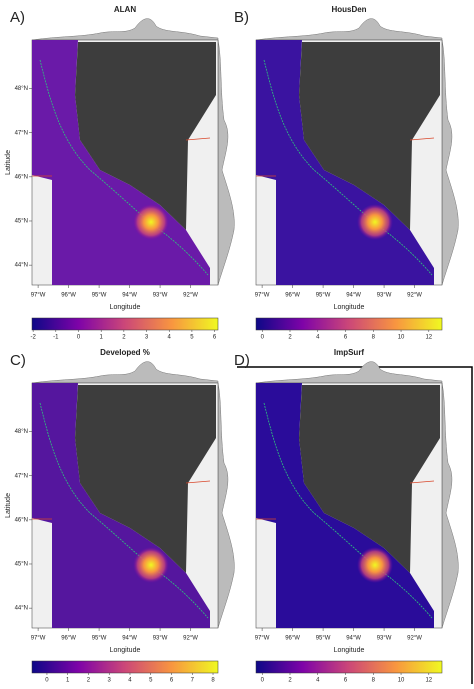 The height and width of the screenshot is (689, 474). What do you see at coordinates (21, 609) in the screenshot?
I see `y-tick-label: 44°N` at bounding box center [21, 609].